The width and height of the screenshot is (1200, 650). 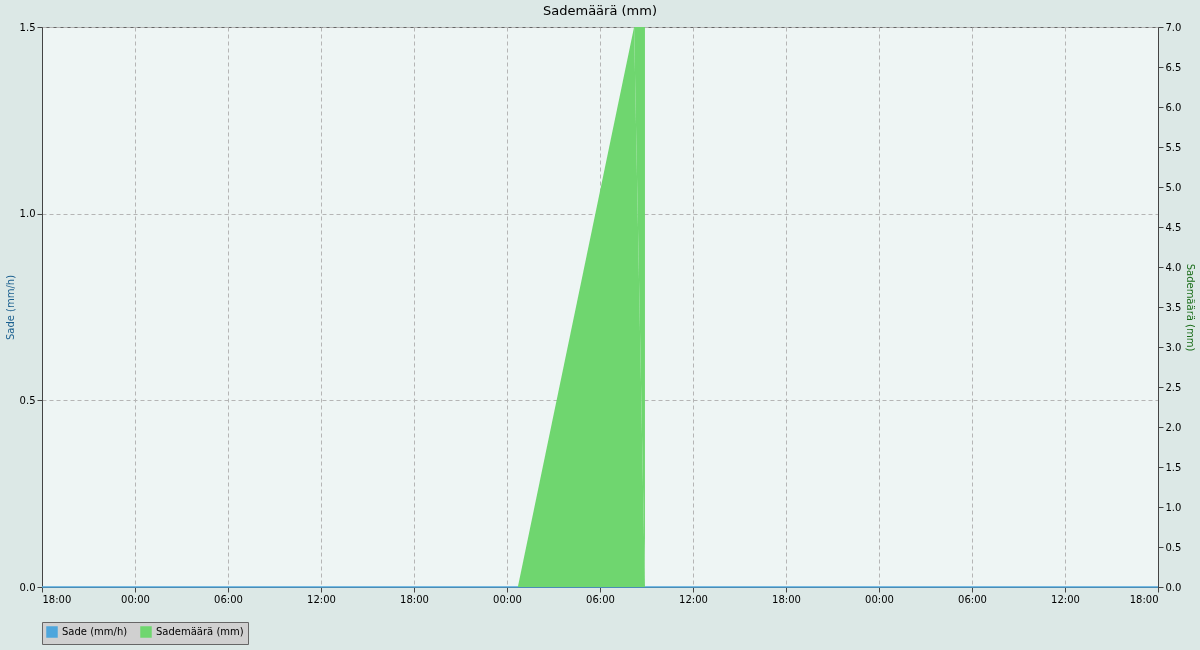 I want to click on legend-label: Sade (mm/h), so click(x=95, y=631).